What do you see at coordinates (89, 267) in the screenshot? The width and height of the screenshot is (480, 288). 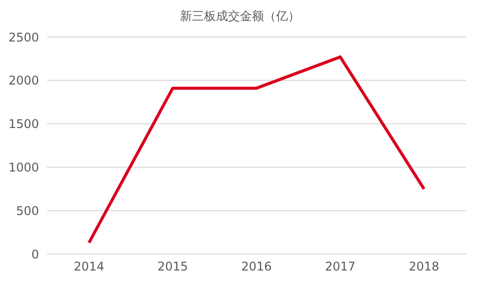 I see `x-tick-label: 2014` at bounding box center [89, 267].